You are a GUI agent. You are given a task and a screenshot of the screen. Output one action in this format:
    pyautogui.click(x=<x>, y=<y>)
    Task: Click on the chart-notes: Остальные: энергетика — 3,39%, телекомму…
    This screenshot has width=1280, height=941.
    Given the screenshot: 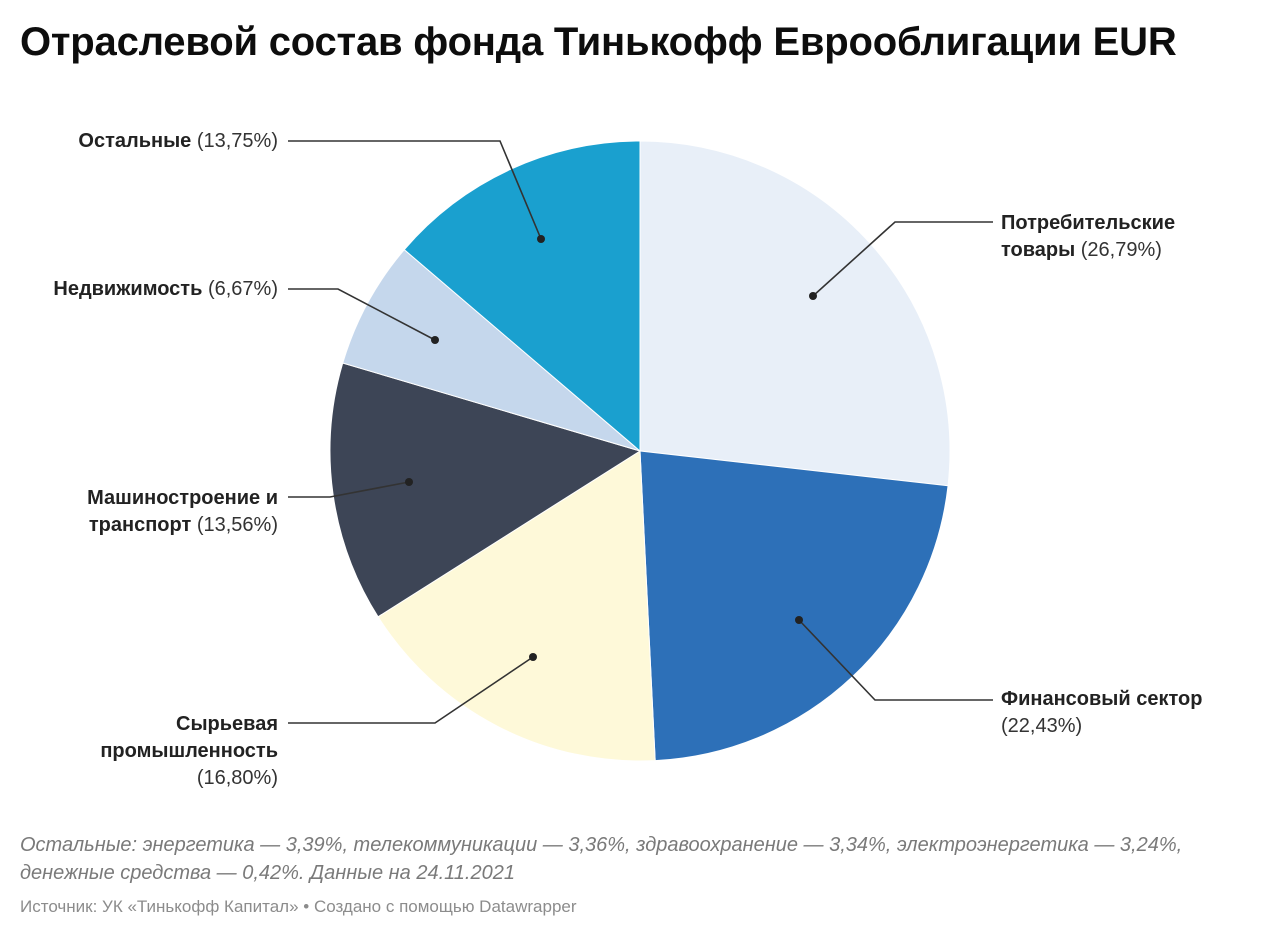 What is the action you would take?
    pyautogui.click(x=601, y=859)
    